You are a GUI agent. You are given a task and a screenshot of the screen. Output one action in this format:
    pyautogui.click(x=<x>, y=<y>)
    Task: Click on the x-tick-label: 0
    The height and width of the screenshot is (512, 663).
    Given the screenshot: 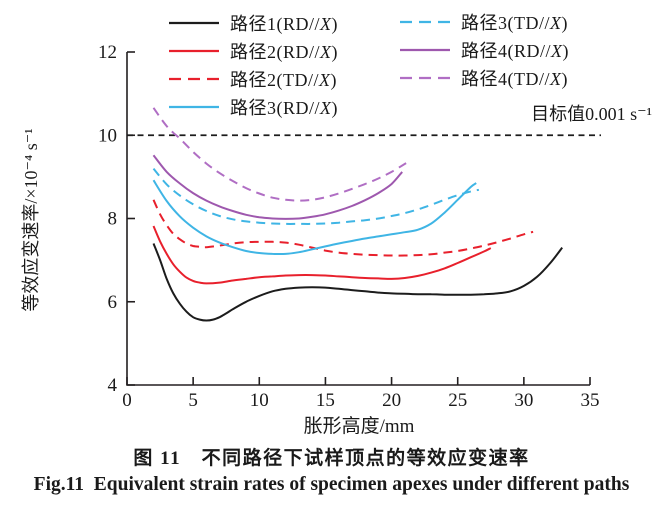 What is the action you would take?
    pyautogui.click(x=127, y=400)
    